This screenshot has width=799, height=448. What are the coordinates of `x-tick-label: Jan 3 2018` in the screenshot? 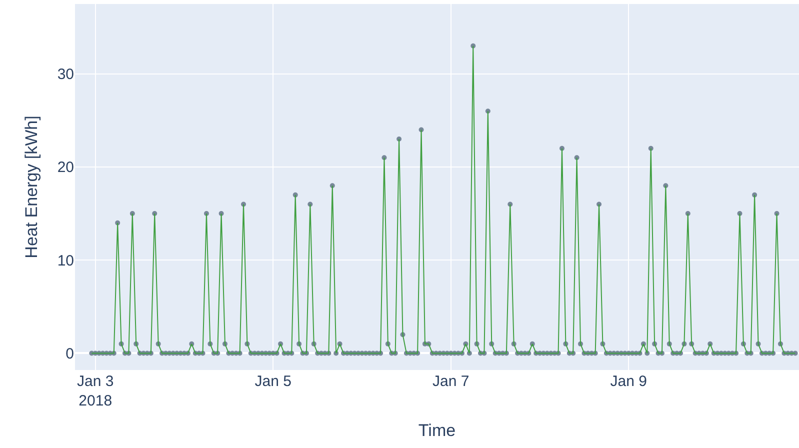 It's located at (95, 391).